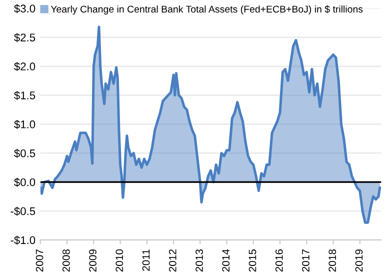  What do you see at coordinates (206, 10) in the screenshot?
I see `legend-label: Yearly Change in Central Bank Total Assets (Fed+ECB+BoJ) in $ trillions` at bounding box center [206, 10].